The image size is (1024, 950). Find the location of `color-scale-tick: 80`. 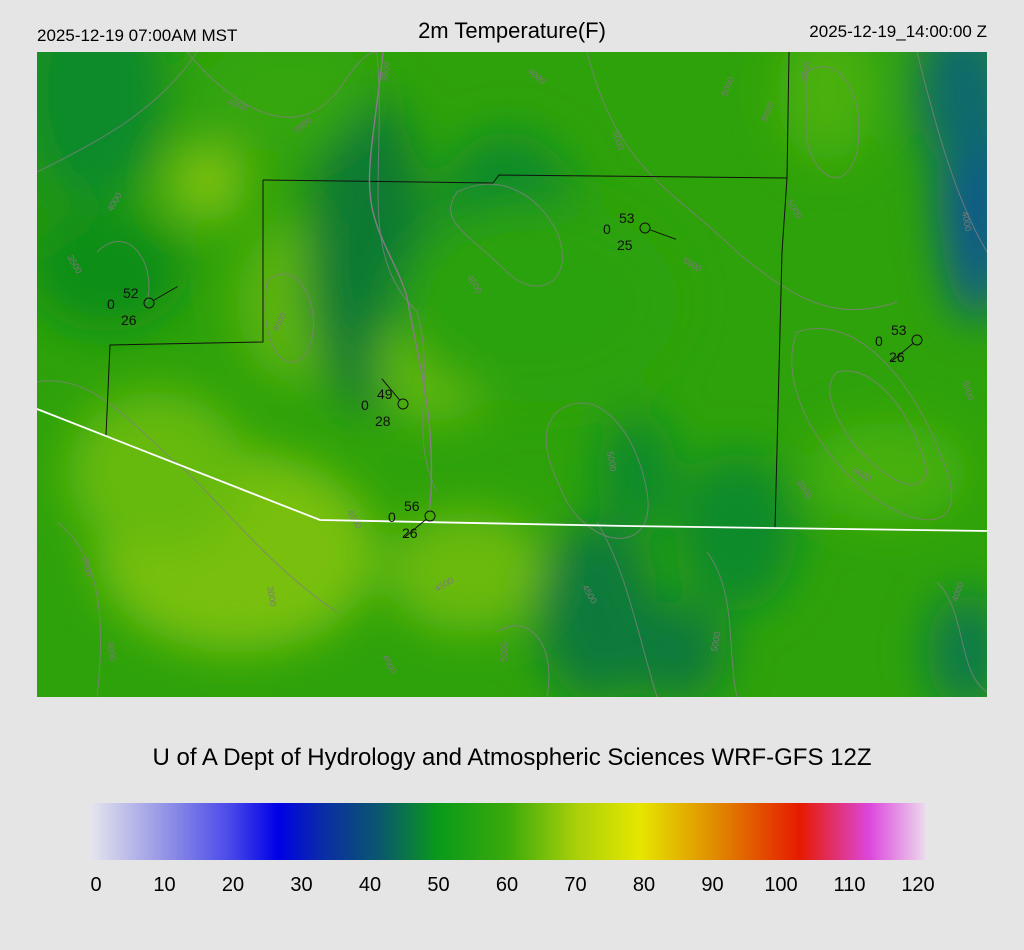

color-scale-tick: 80 is located at coordinates (644, 885).